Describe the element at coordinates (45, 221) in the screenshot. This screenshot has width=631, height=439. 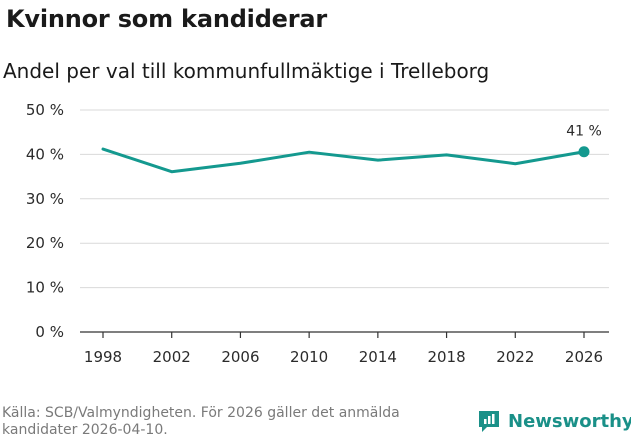
I see `y-axis-ticks: 0 % 10 % 20 % 30 % 40 % 50 %` at that location.